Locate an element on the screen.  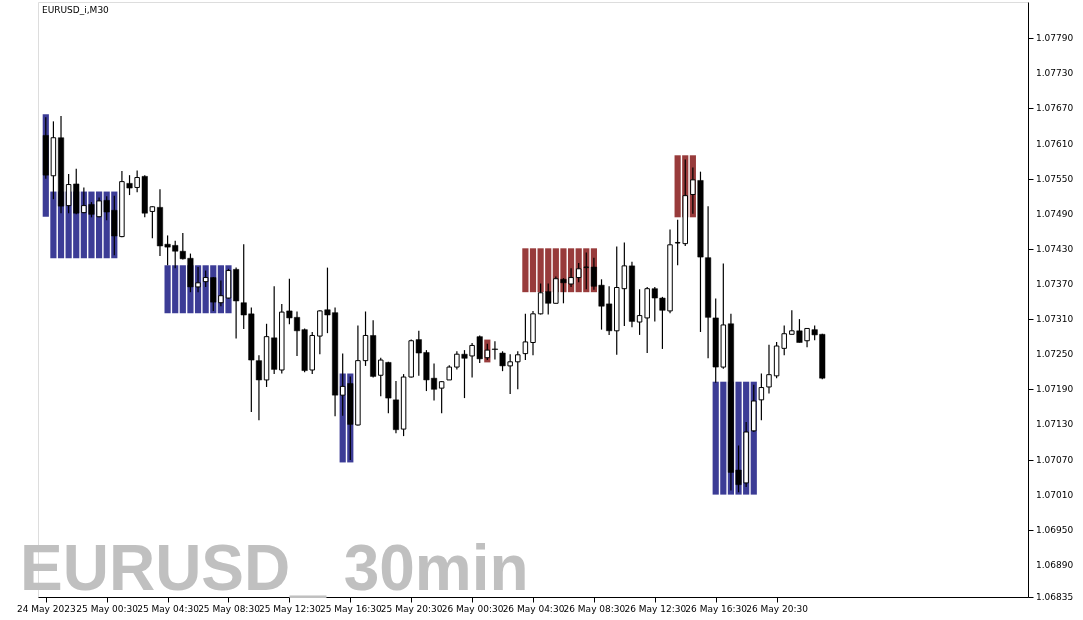
y-tick-label: 1.07070 is located at coordinates (1055, 459).